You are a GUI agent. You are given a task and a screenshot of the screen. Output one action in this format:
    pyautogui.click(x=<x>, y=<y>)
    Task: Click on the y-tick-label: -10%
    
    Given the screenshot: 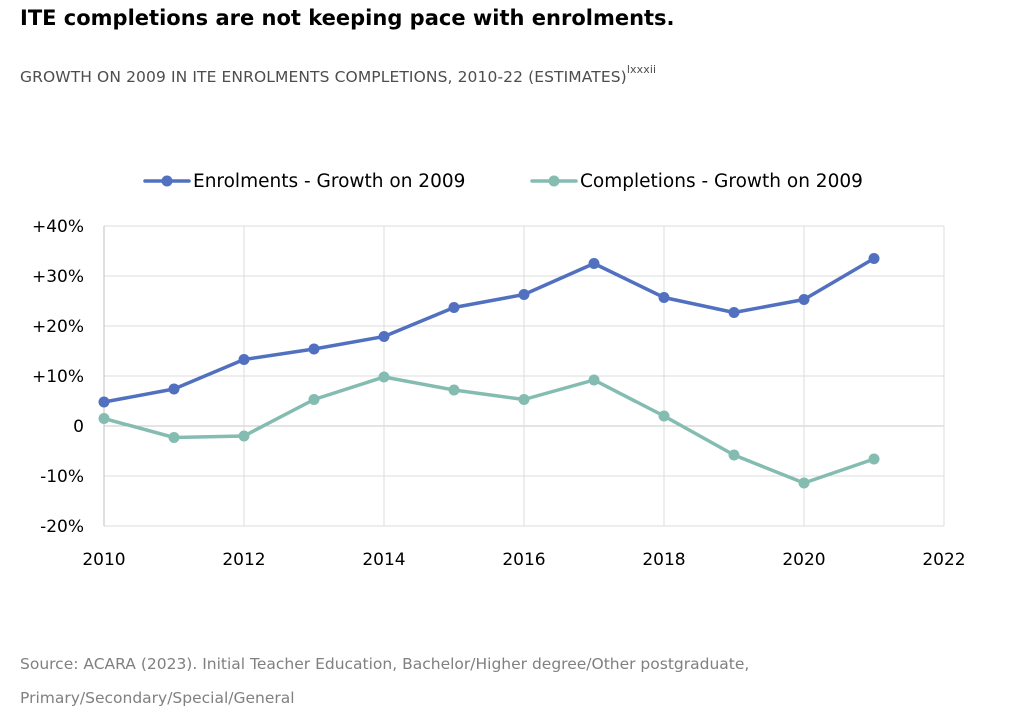 What is the action you would take?
    pyautogui.click(x=62, y=477)
    